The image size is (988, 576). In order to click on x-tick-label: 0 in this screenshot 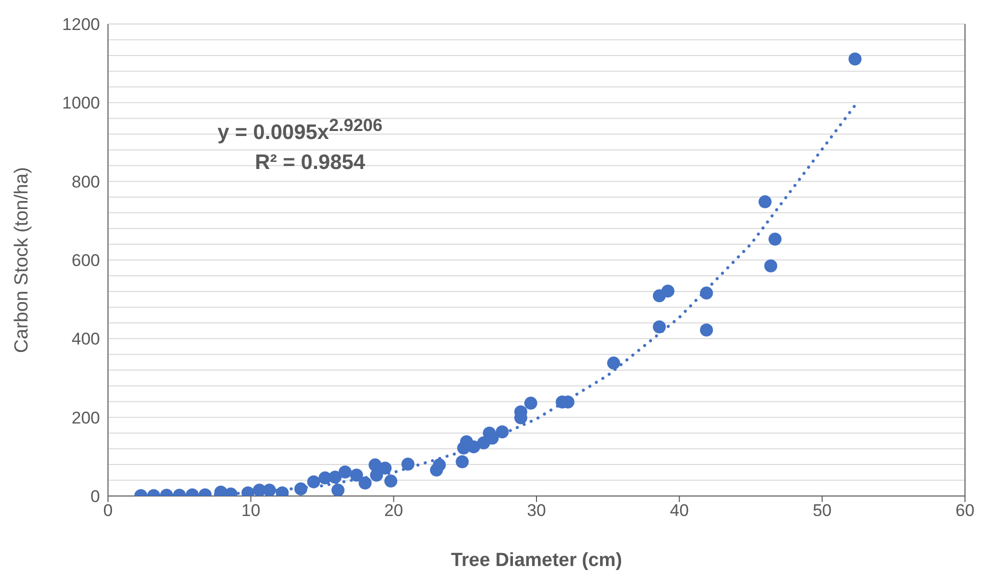, I will do `click(108, 510)`.